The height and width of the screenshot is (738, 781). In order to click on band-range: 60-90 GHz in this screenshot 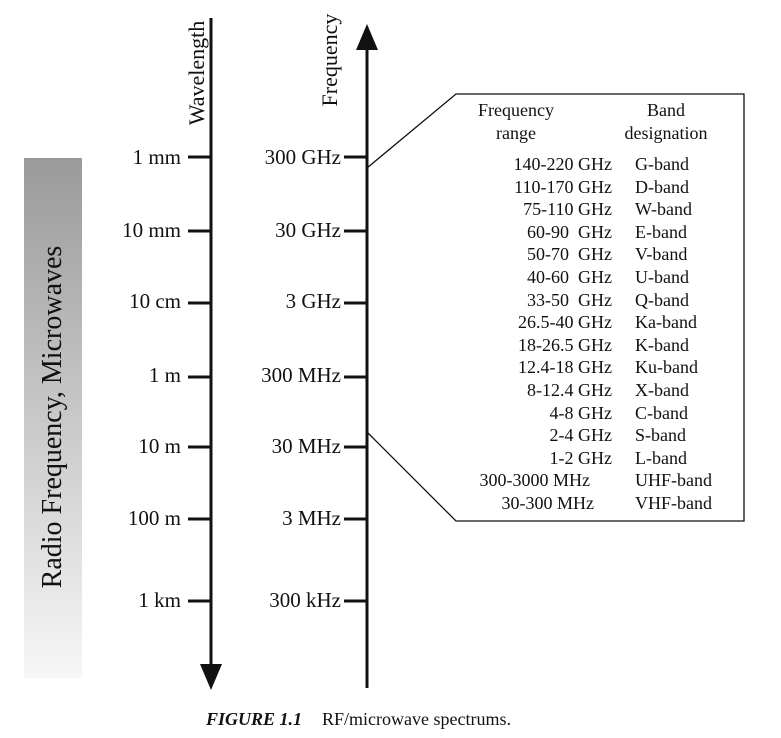, I will do `click(569, 231)`.